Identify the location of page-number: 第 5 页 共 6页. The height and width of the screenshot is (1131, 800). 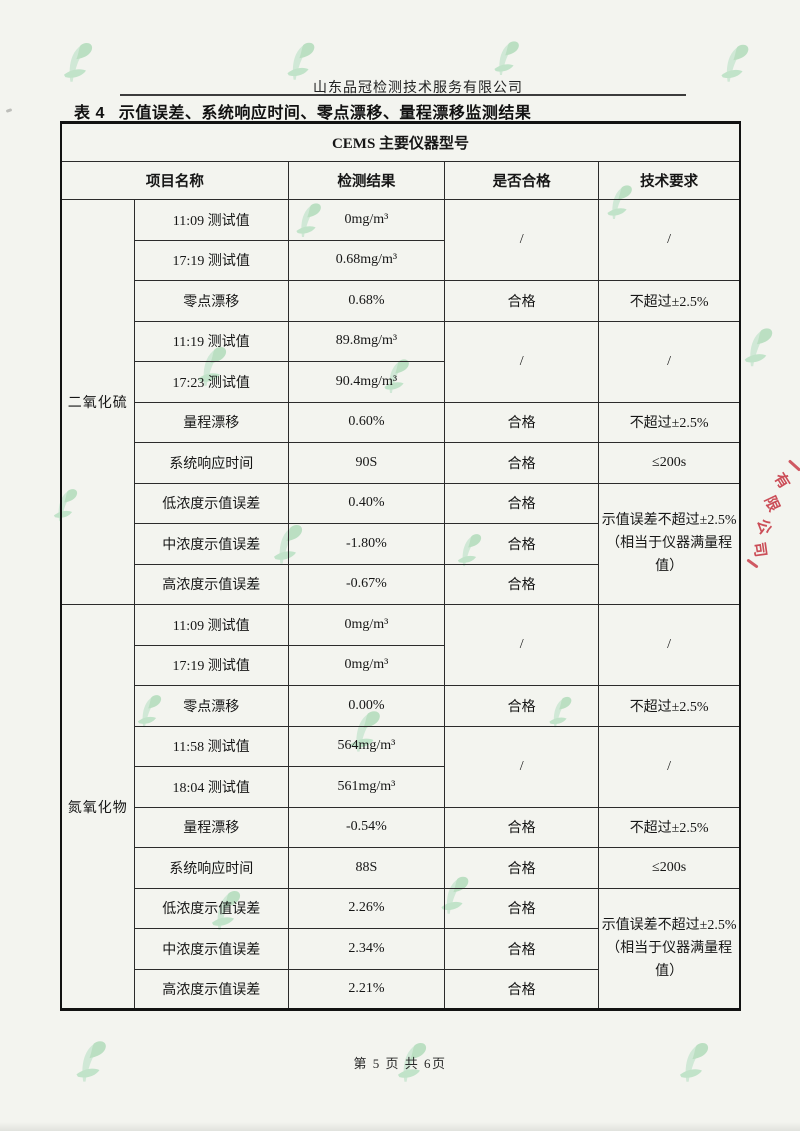
(400, 1063).